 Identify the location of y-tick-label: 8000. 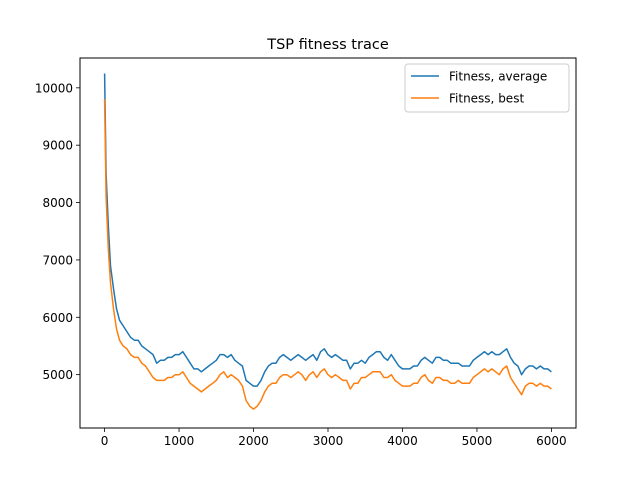
(57, 203).